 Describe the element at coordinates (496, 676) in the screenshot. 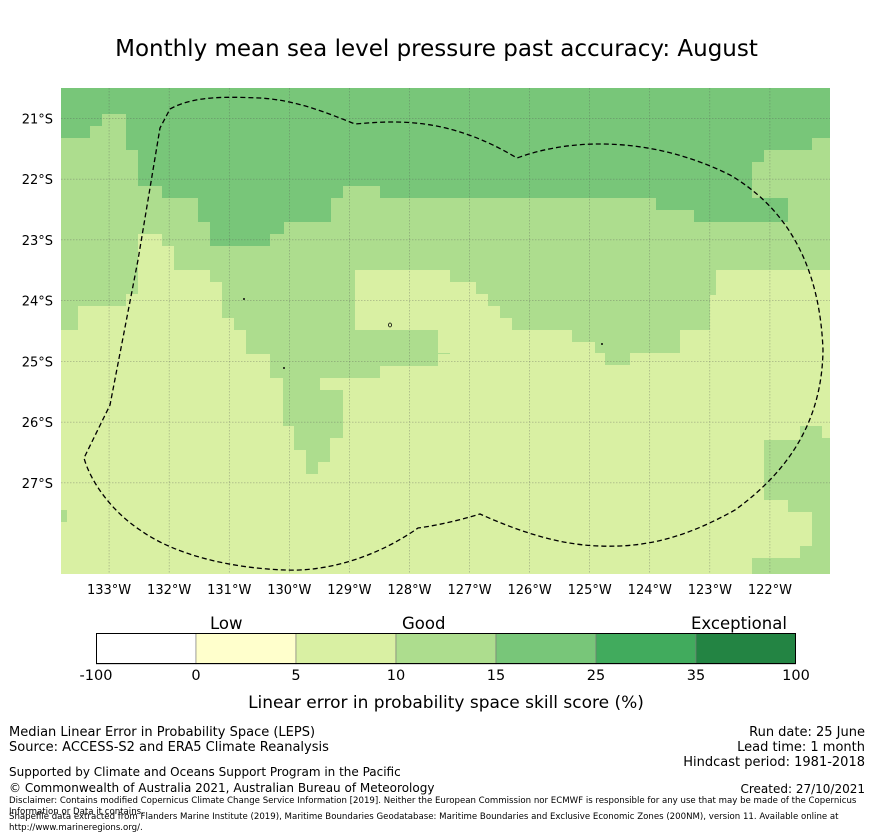

I see `colorbar-tick-label: 15` at that location.